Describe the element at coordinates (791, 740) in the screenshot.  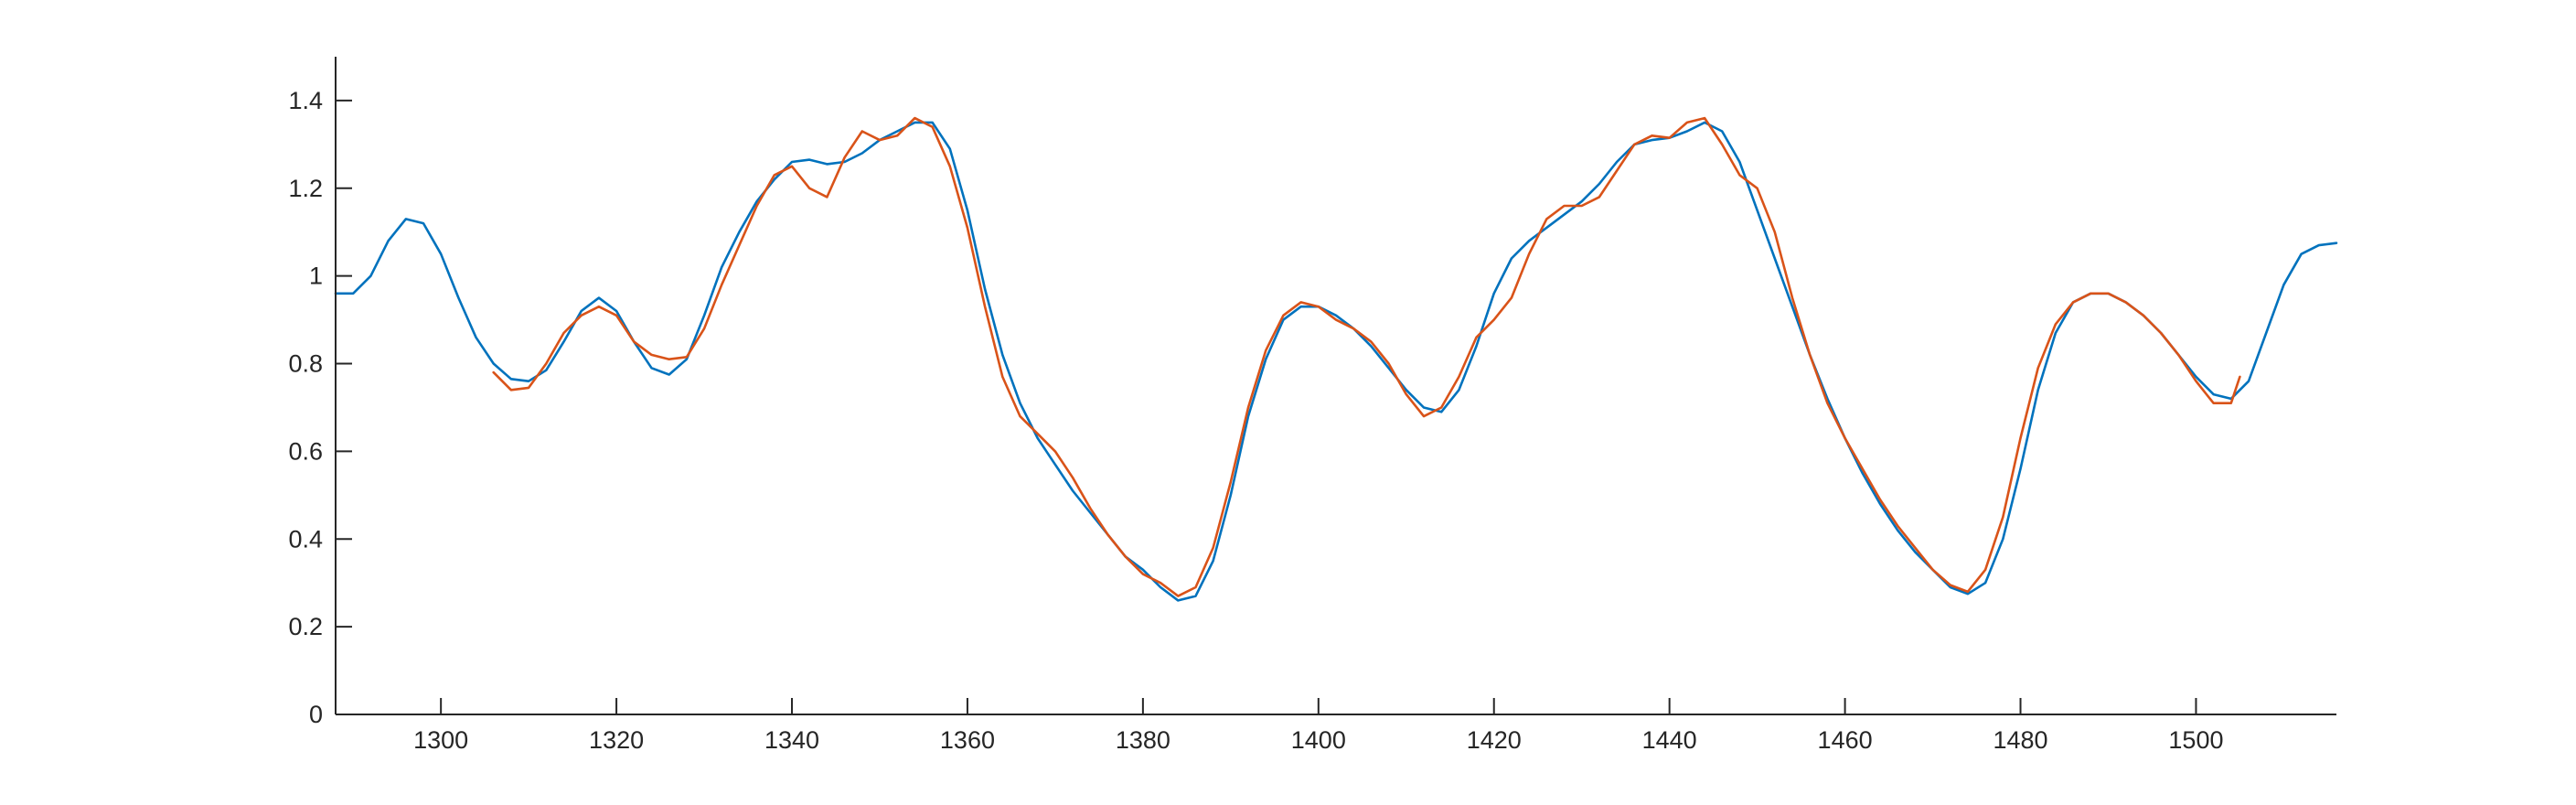
I see `x-tick-label: 1340` at that location.